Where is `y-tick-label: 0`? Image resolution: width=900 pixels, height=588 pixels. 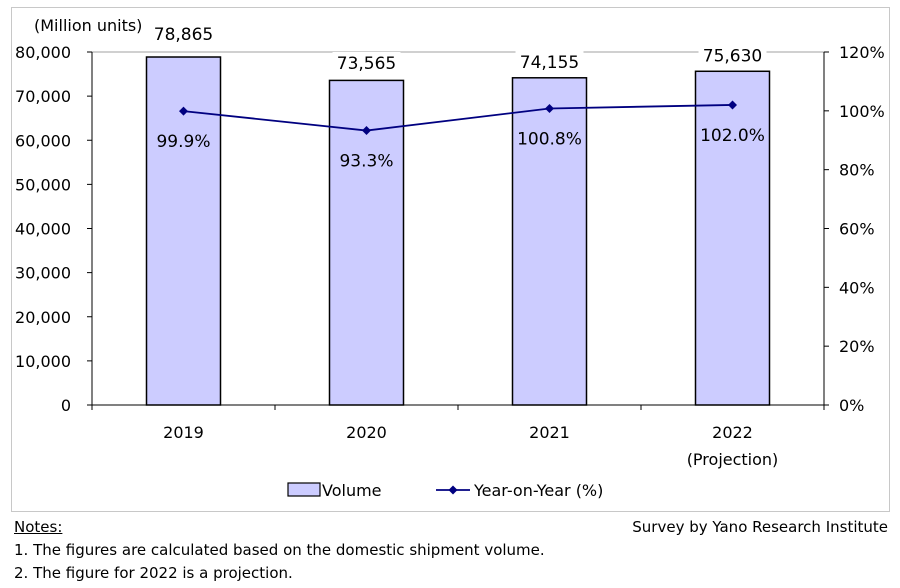
y-tick-label: 0 is located at coordinates (66, 405).